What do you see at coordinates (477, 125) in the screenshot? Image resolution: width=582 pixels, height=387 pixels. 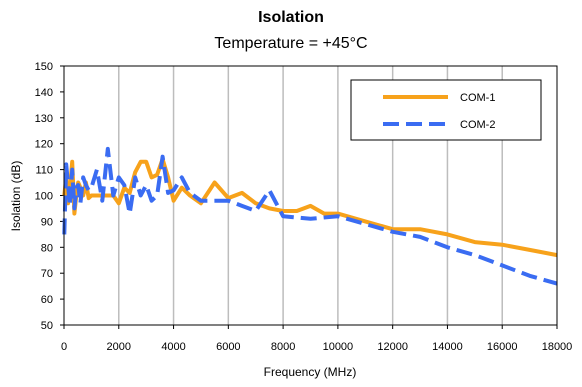 I see `legend-label-com-2: COM-2` at bounding box center [477, 125].